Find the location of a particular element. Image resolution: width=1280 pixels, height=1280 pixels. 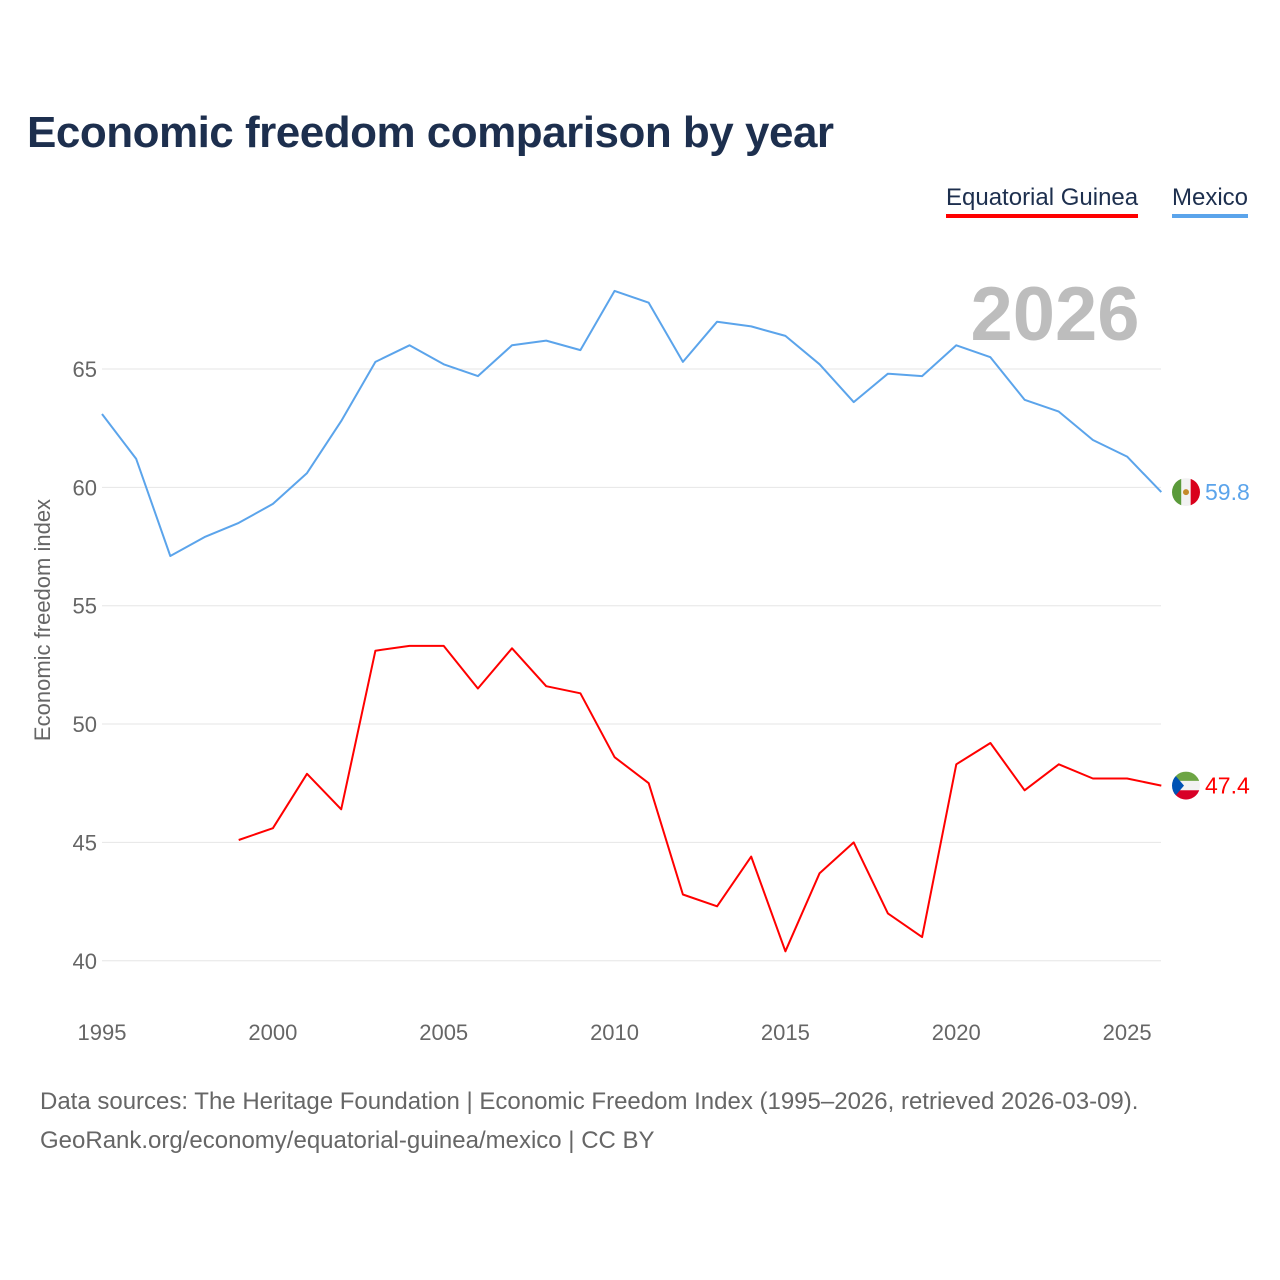

x-tick-label: 2005 is located at coordinates (443, 1032).